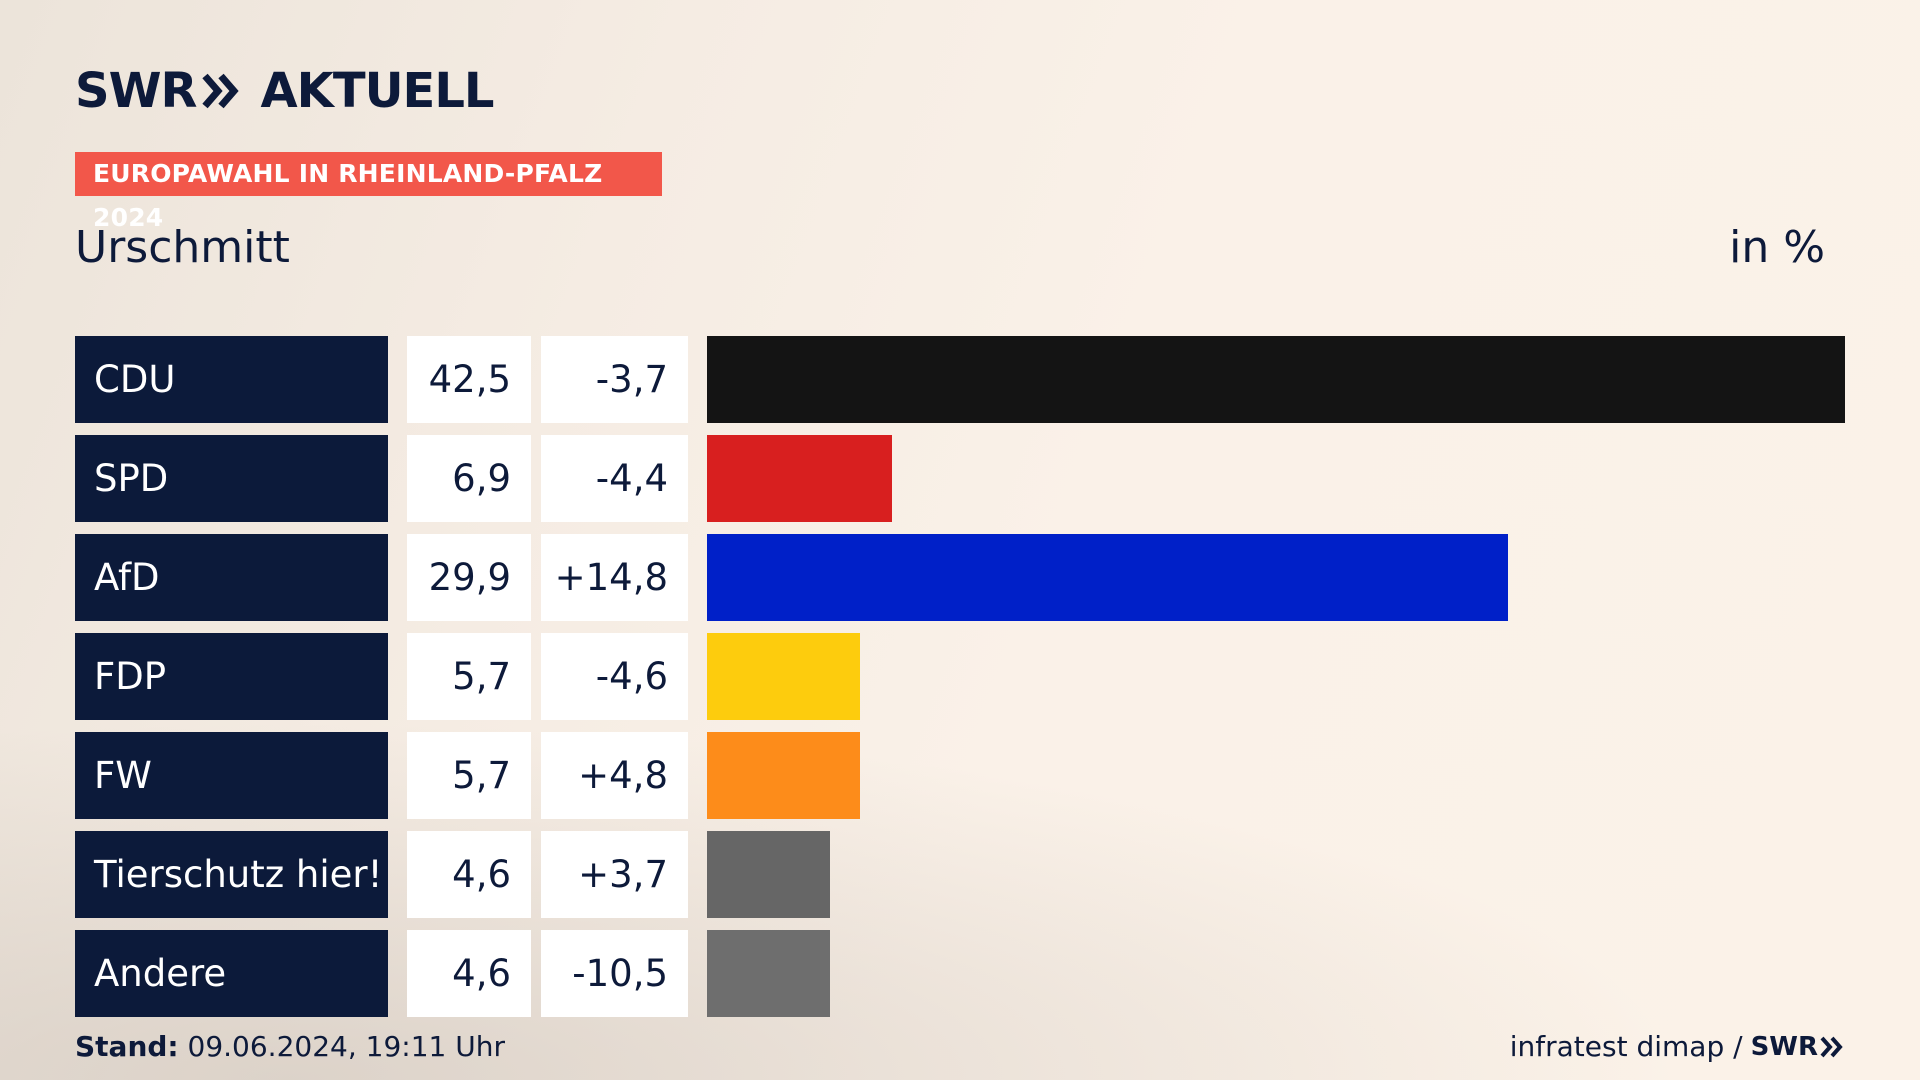  What do you see at coordinates (136, 91) in the screenshot?
I see `logo-brand: SWR` at bounding box center [136, 91].